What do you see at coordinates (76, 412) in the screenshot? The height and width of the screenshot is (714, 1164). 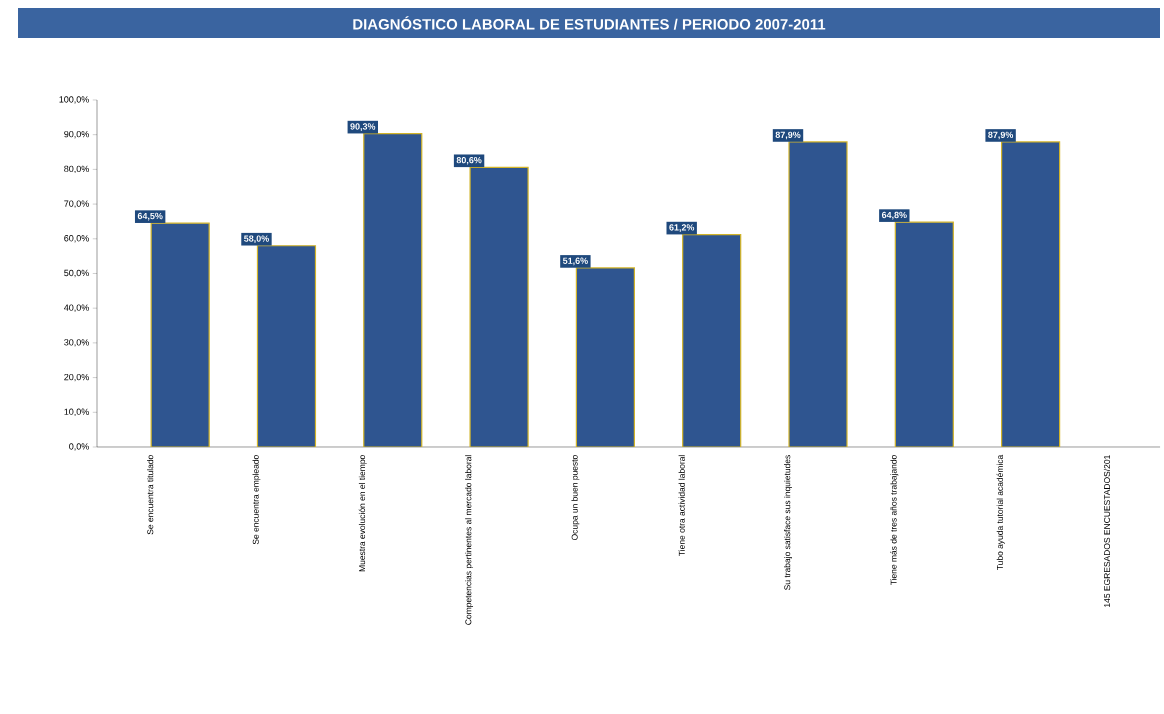 I see `y-tick-label: 10,0%` at bounding box center [76, 412].